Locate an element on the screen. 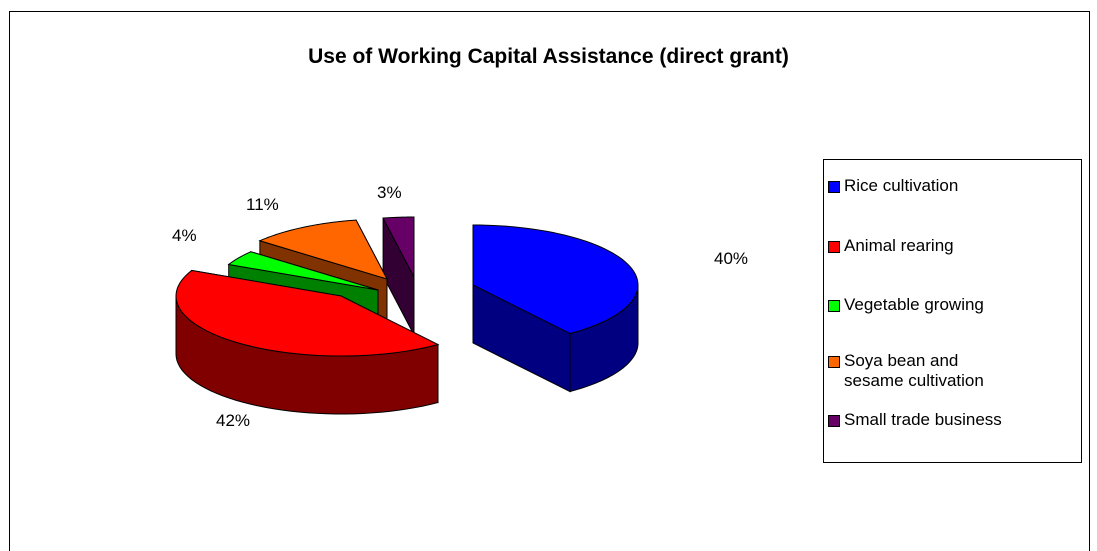  legend-label: Soya bean and sesame cultivation is located at coordinates (914, 370).